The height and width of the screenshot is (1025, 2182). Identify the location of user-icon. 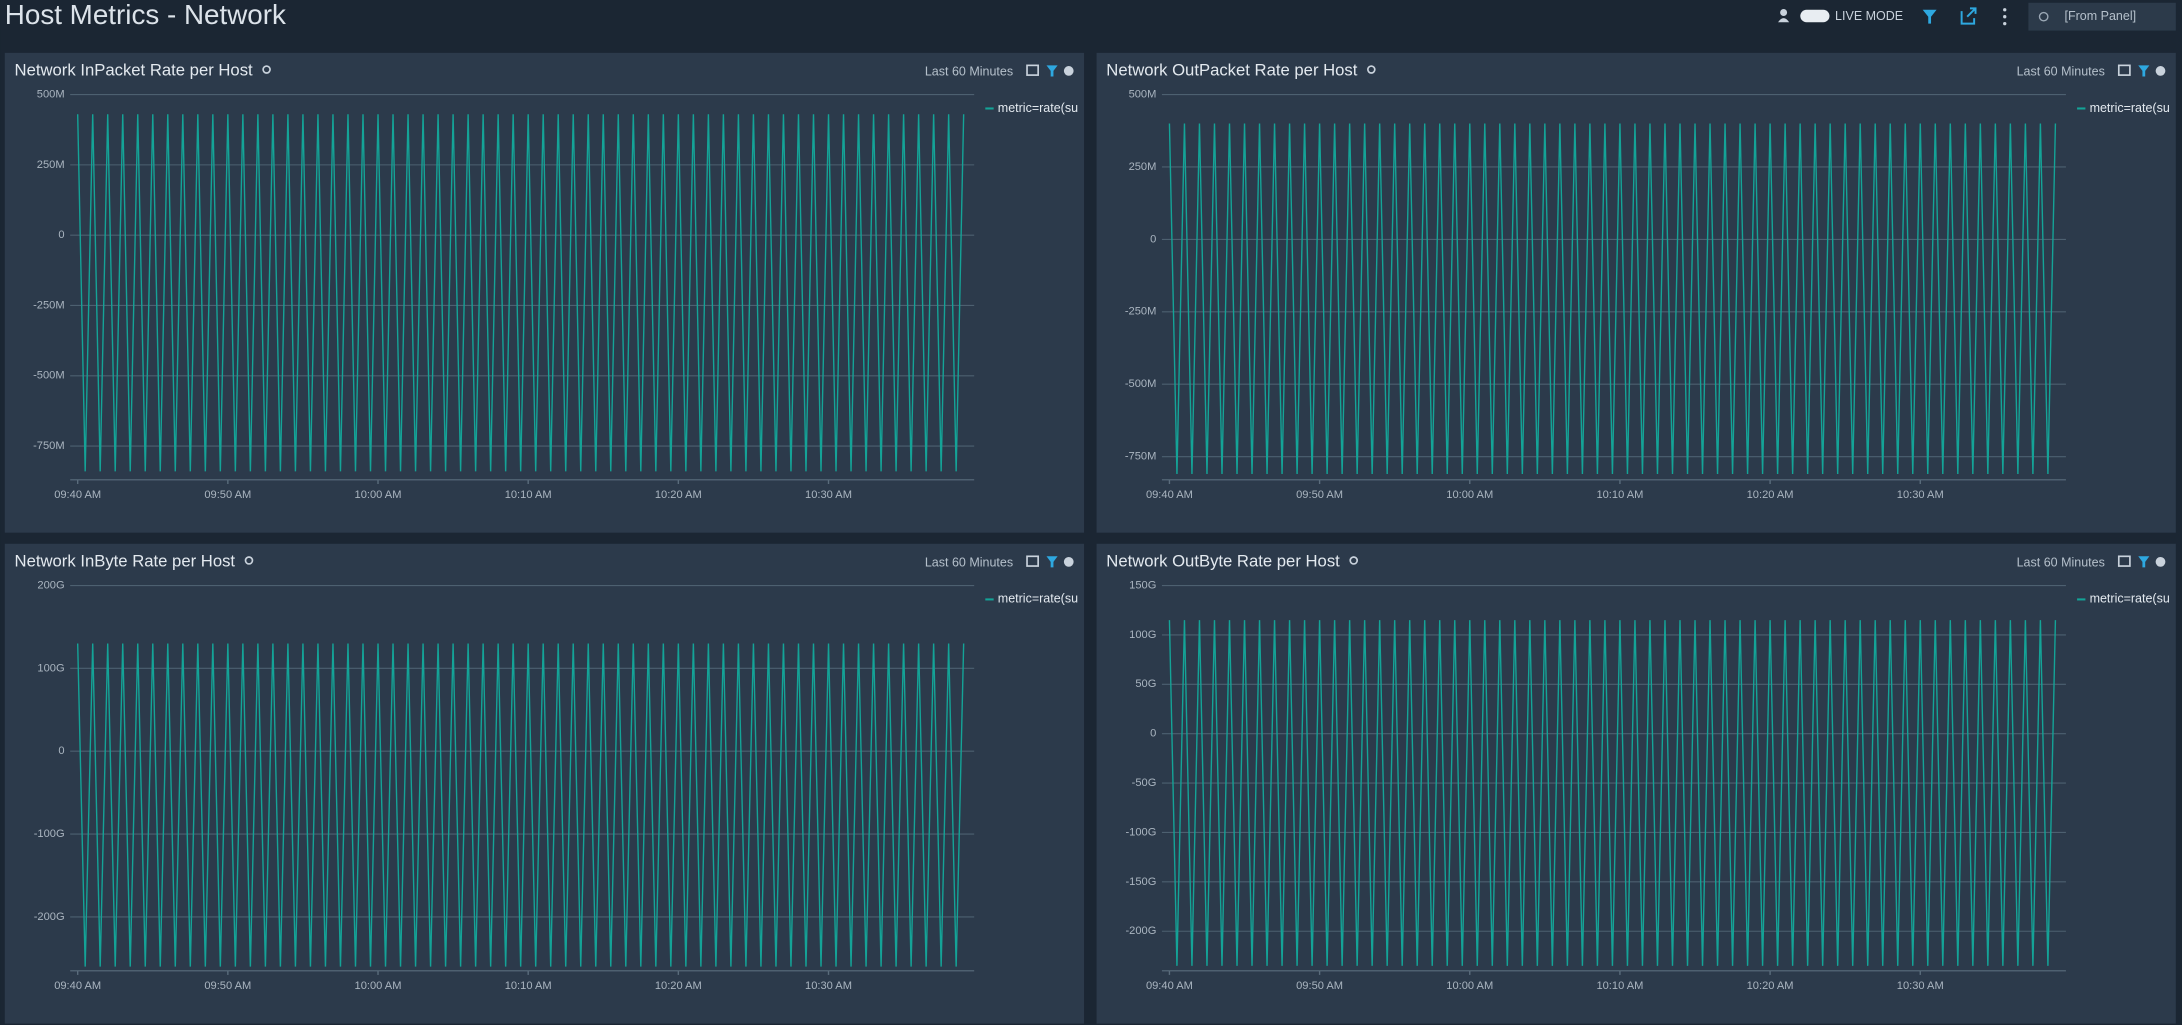
(1784, 16).